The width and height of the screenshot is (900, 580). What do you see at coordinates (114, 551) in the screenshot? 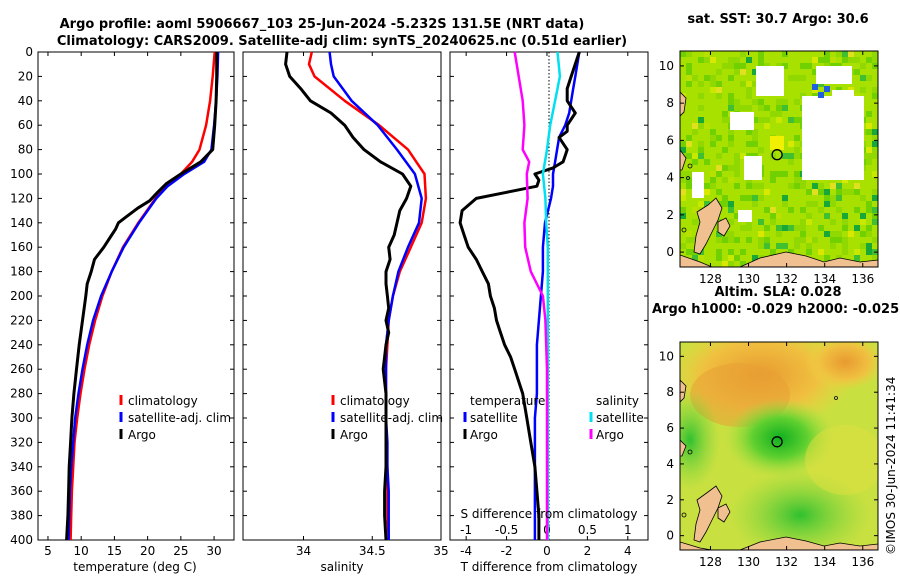
I see `x-tick-label: 15` at bounding box center [114, 551].